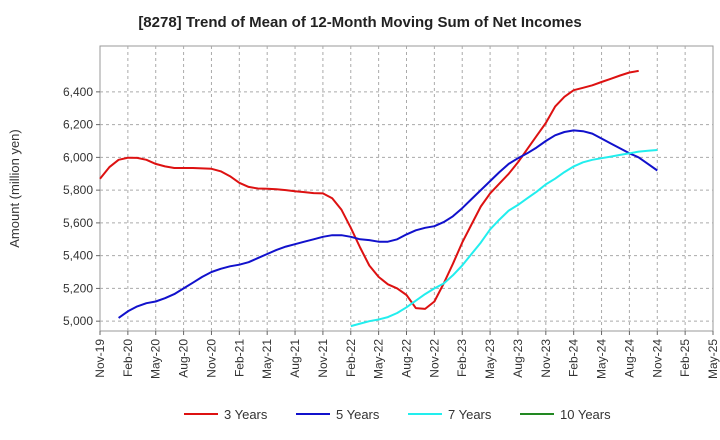 Image resolution: width=720 pixels, height=440 pixels. Describe the element at coordinates (602, 359) in the screenshot. I see `x-tick-label: May-24` at that location.